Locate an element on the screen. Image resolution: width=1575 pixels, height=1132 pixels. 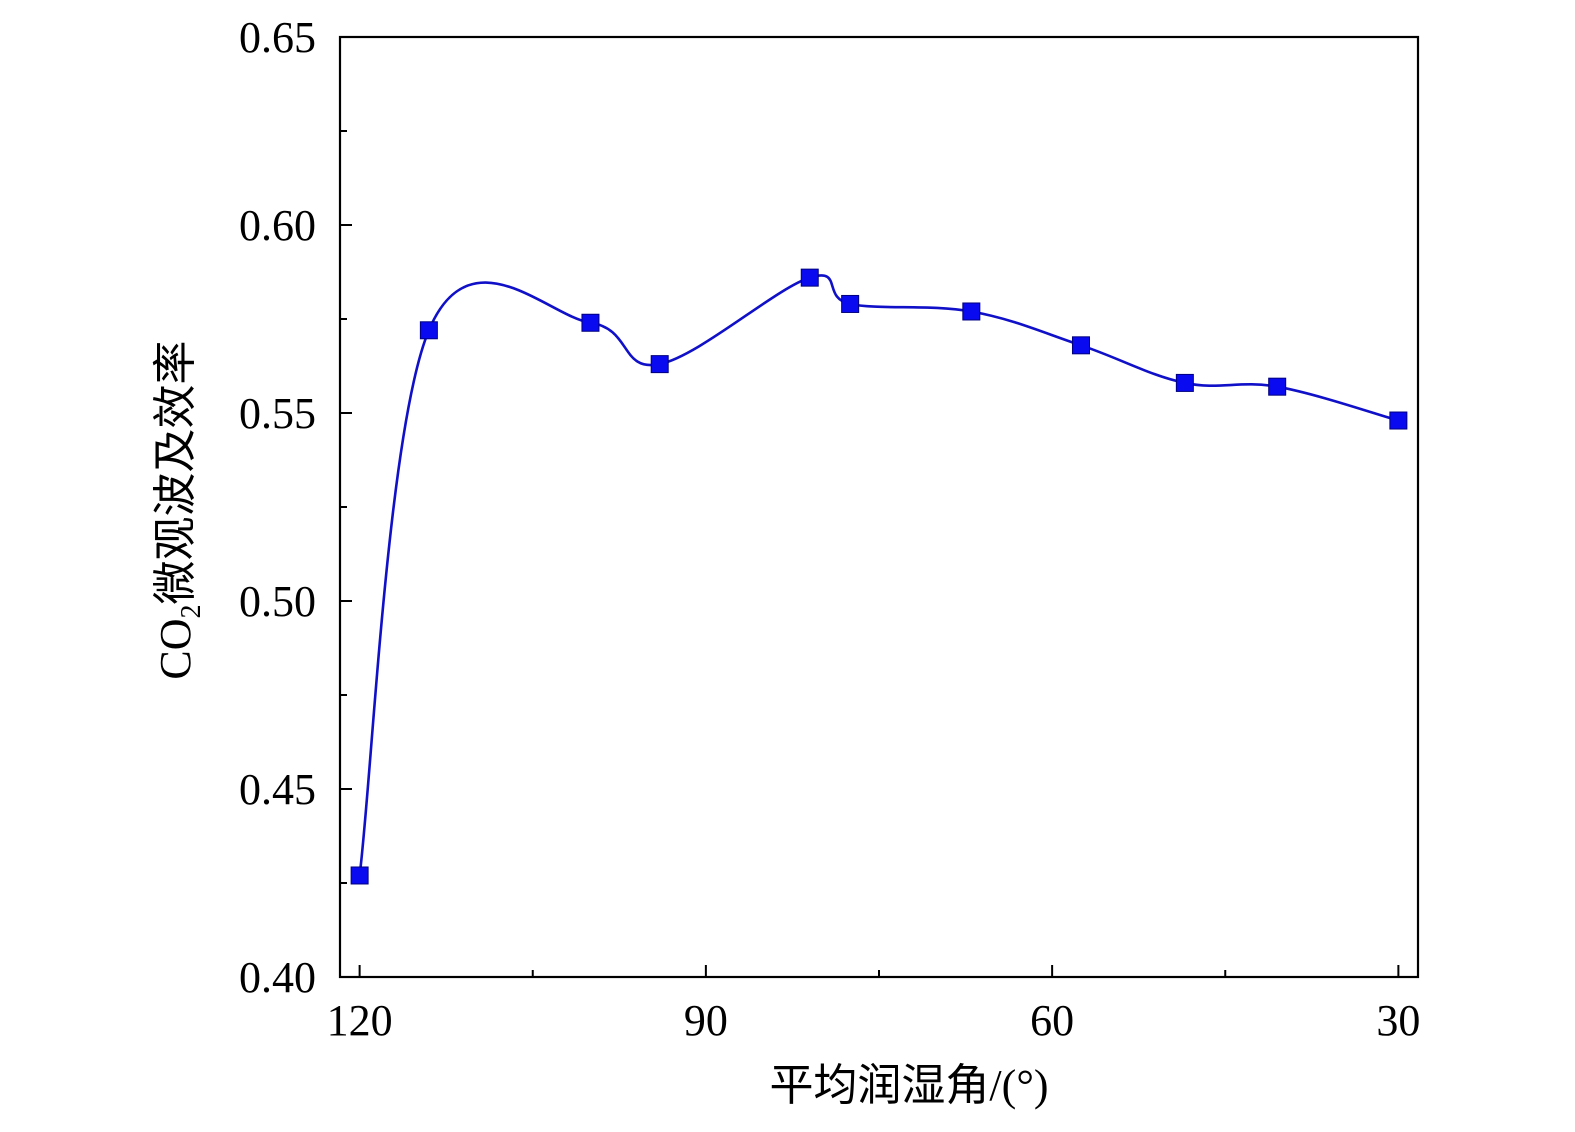
x-tick-label: 60 is located at coordinates (1052, 1020).